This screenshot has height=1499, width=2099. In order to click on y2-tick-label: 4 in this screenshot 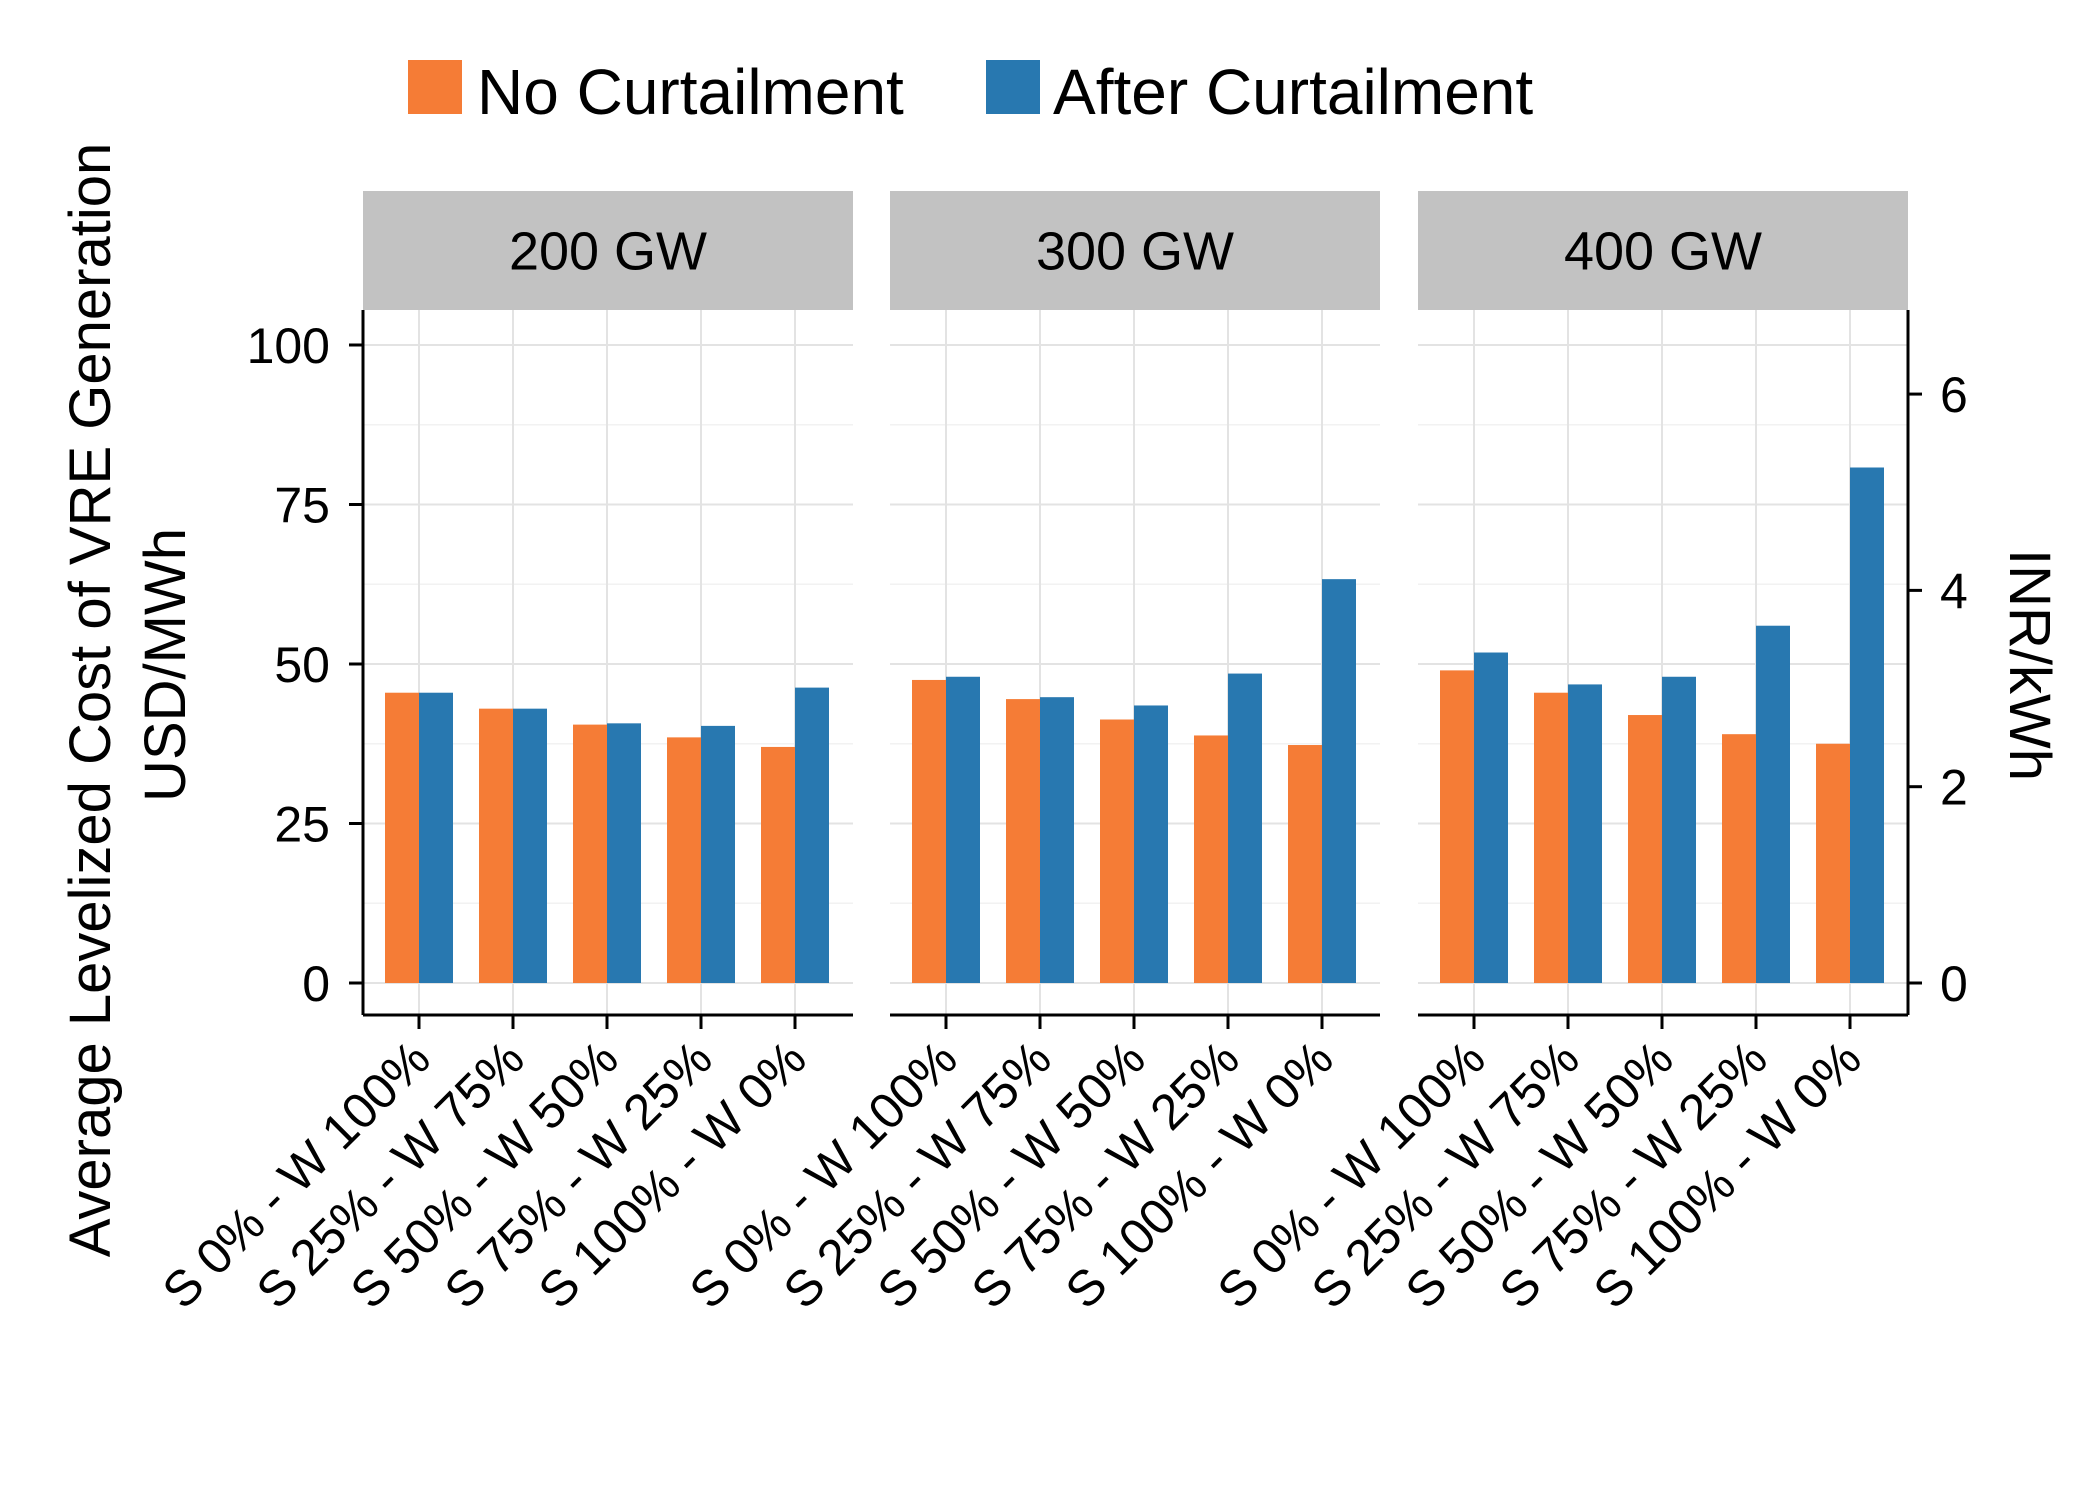, I will do `click(1954, 591)`.